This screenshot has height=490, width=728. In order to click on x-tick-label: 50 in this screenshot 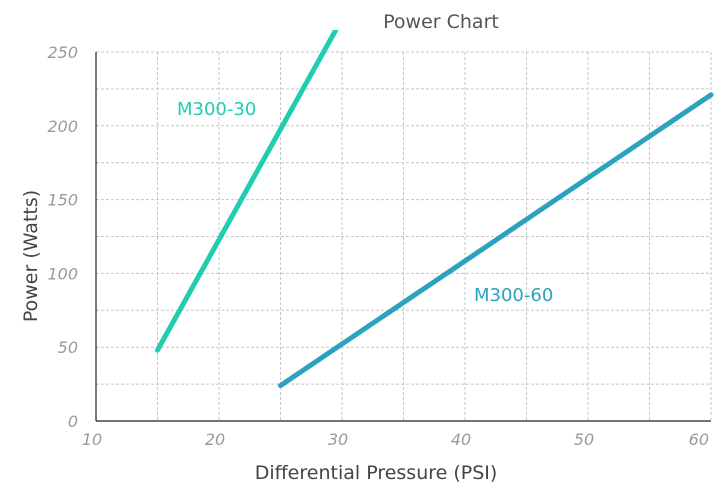, I will do `click(584, 439)`.